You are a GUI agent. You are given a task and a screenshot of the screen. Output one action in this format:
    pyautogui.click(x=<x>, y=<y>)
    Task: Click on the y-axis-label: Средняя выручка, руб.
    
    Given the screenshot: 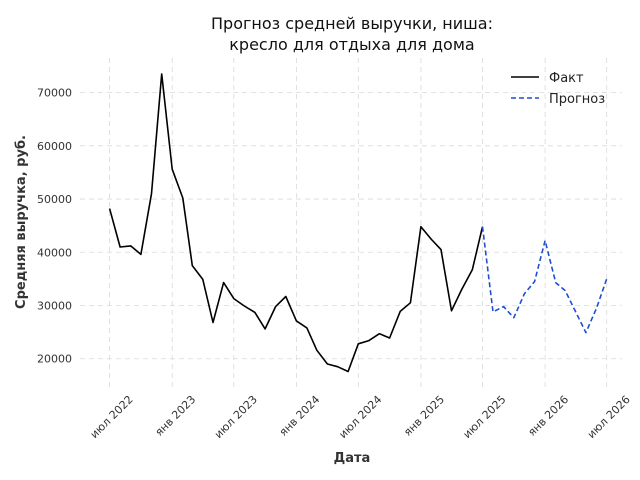 What is the action you would take?
    pyautogui.click(x=21, y=222)
    